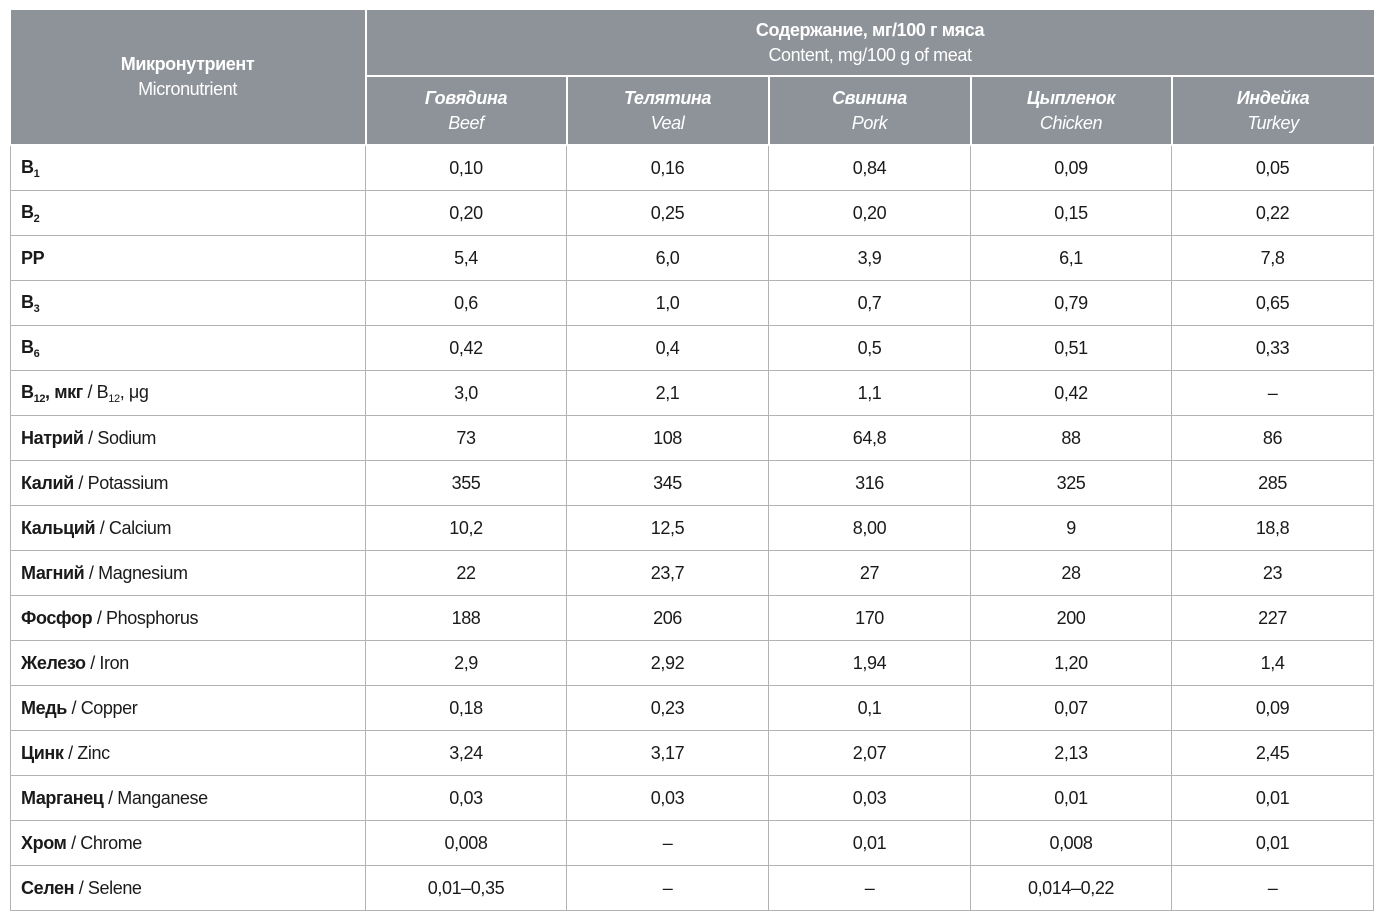 This screenshot has height=913, width=1380. Describe the element at coordinates (188, 348) in the screenshot. I see `row-label: B6` at that location.